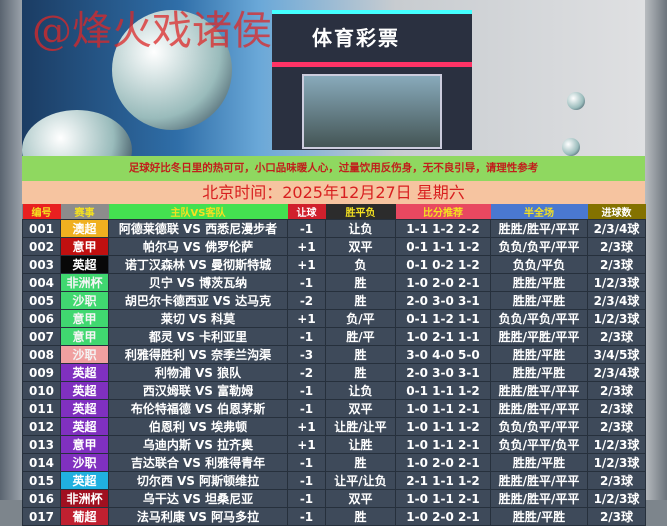 This screenshot has height=526, width=667. Describe the element at coordinates (616, 228) in the screenshot. I see `total-goals: 2/3/4球` at that location.